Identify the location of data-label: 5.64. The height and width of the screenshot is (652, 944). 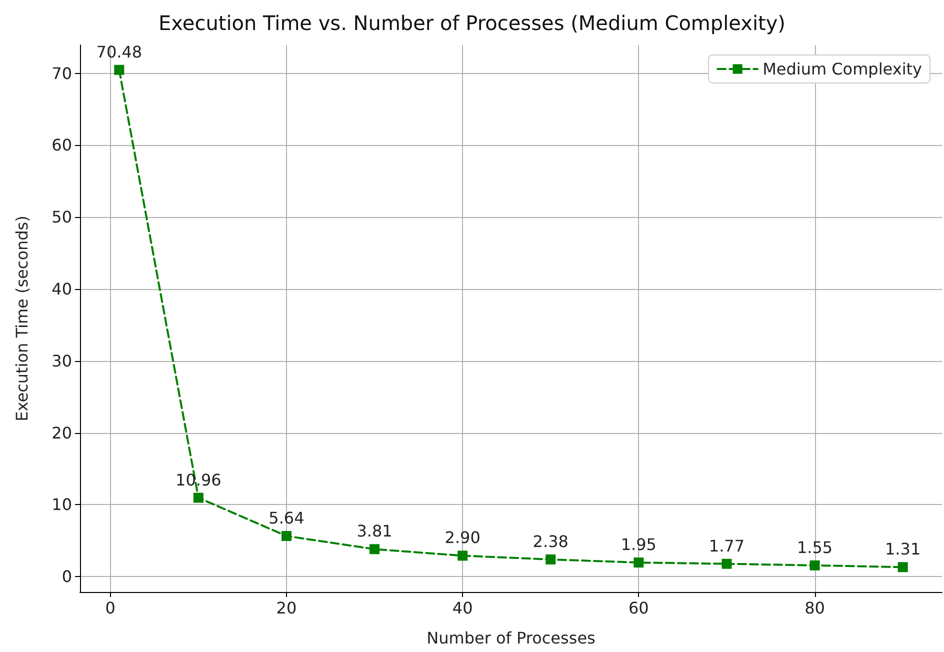
(286, 518).